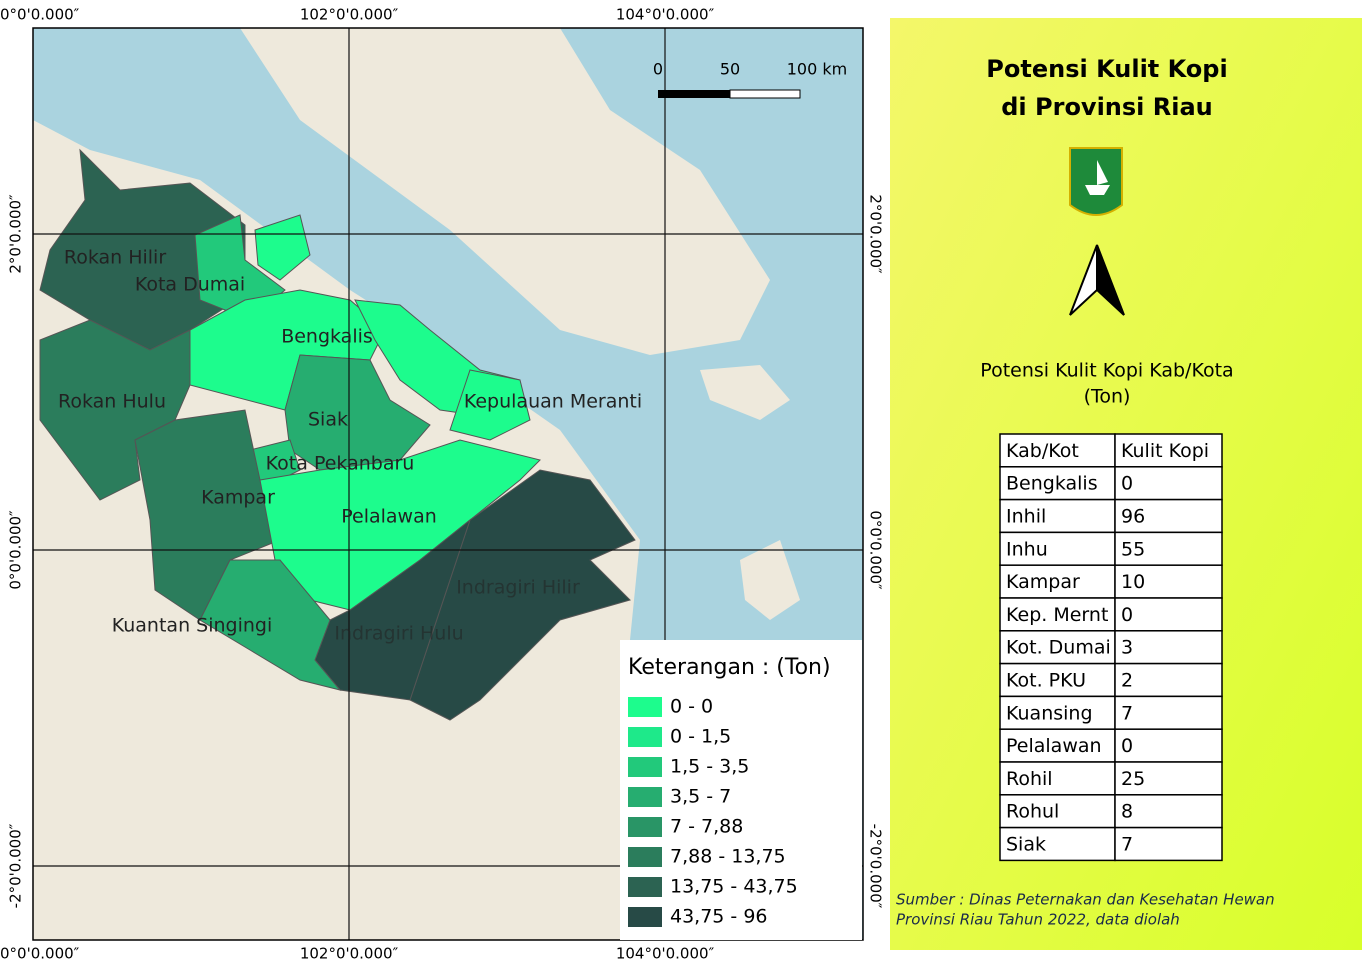 This screenshot has height=978, width=1371. Describe the element at coordinates (719, 917) in the screenshot. I see `legend-label: 43,75 - 96` at that location.